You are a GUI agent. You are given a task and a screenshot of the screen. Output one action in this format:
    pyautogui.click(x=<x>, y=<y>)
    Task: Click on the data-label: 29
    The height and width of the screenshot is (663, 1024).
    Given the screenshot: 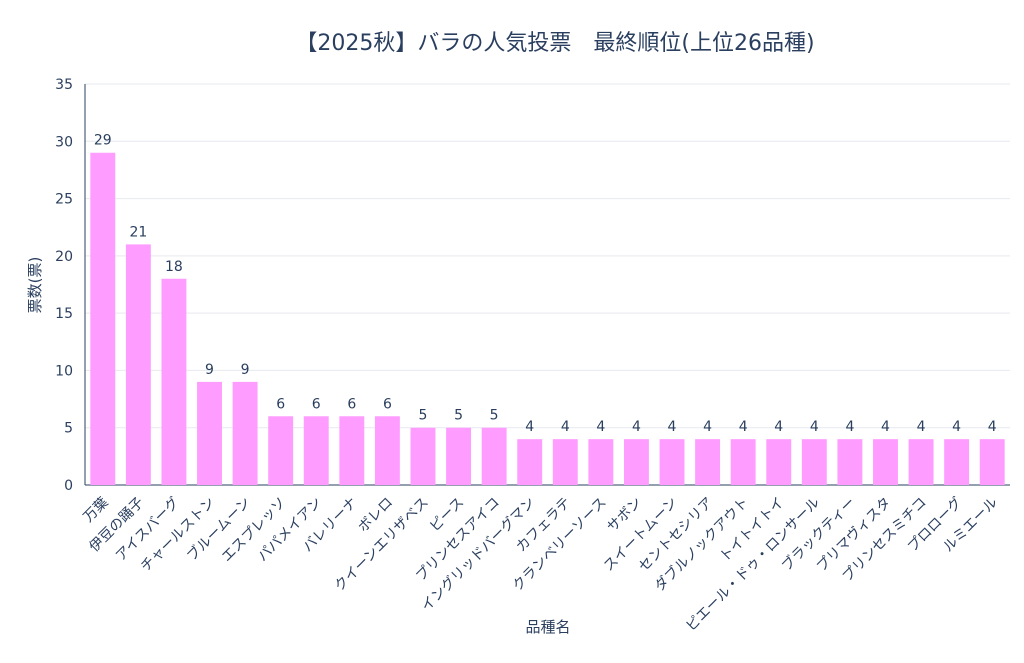 What is the action you would take?
    pyautogui.click(x=103, y=141)
    